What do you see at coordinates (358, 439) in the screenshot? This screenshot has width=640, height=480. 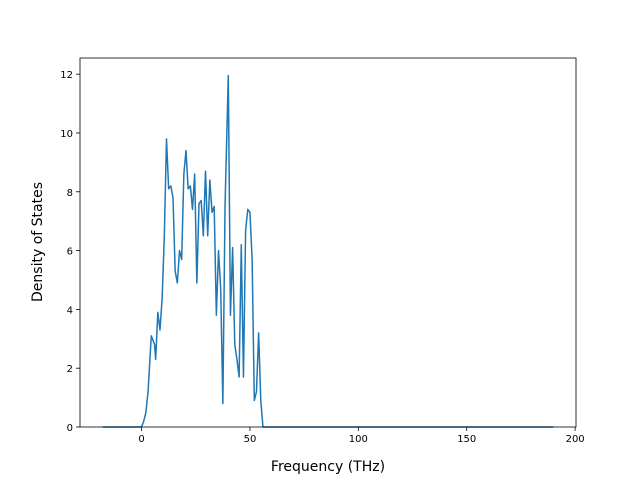 I see `x-tick-label: 100` at bounding box center [358, 439].